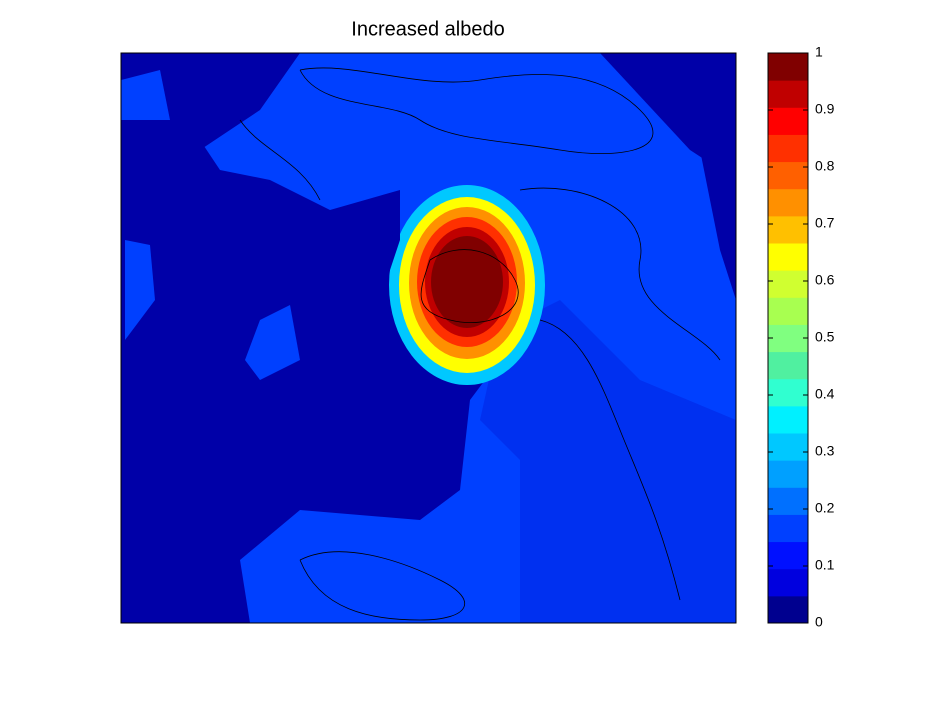 This screenshot has height=705, width=933. Describe the element at coordinates (825, 166) in the screenshot. I see `colorbar-tick-label: 0.8` at that location.